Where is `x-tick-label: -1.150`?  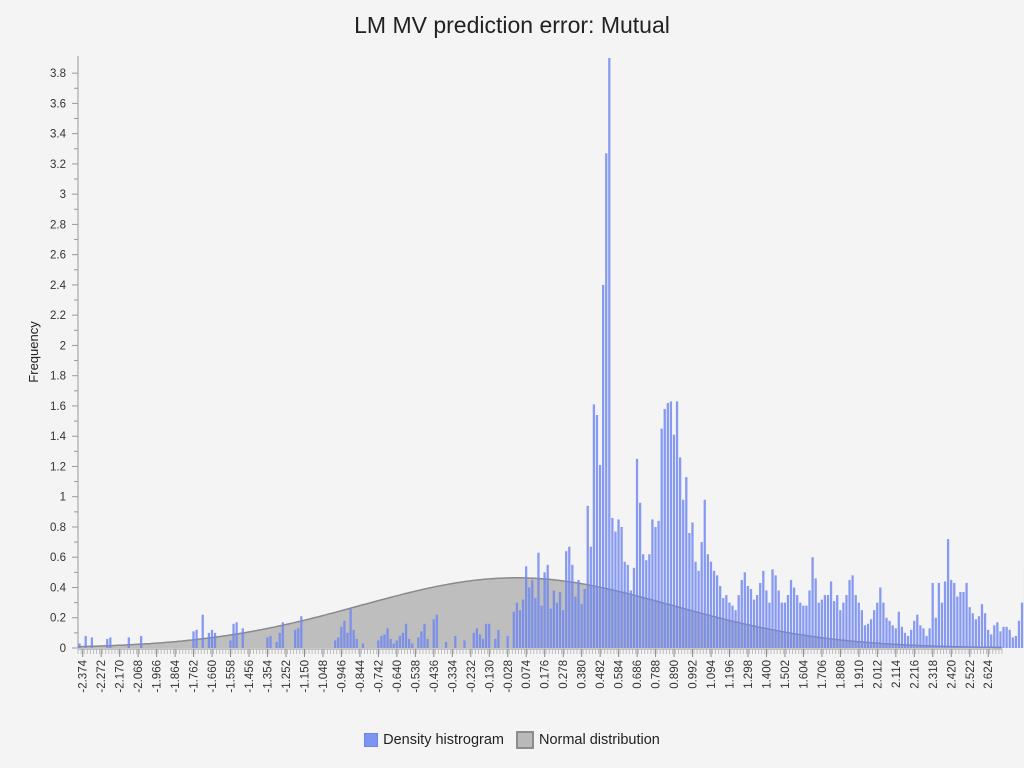
x-tick-label: -1.150 is located at coordinates (305, 676).